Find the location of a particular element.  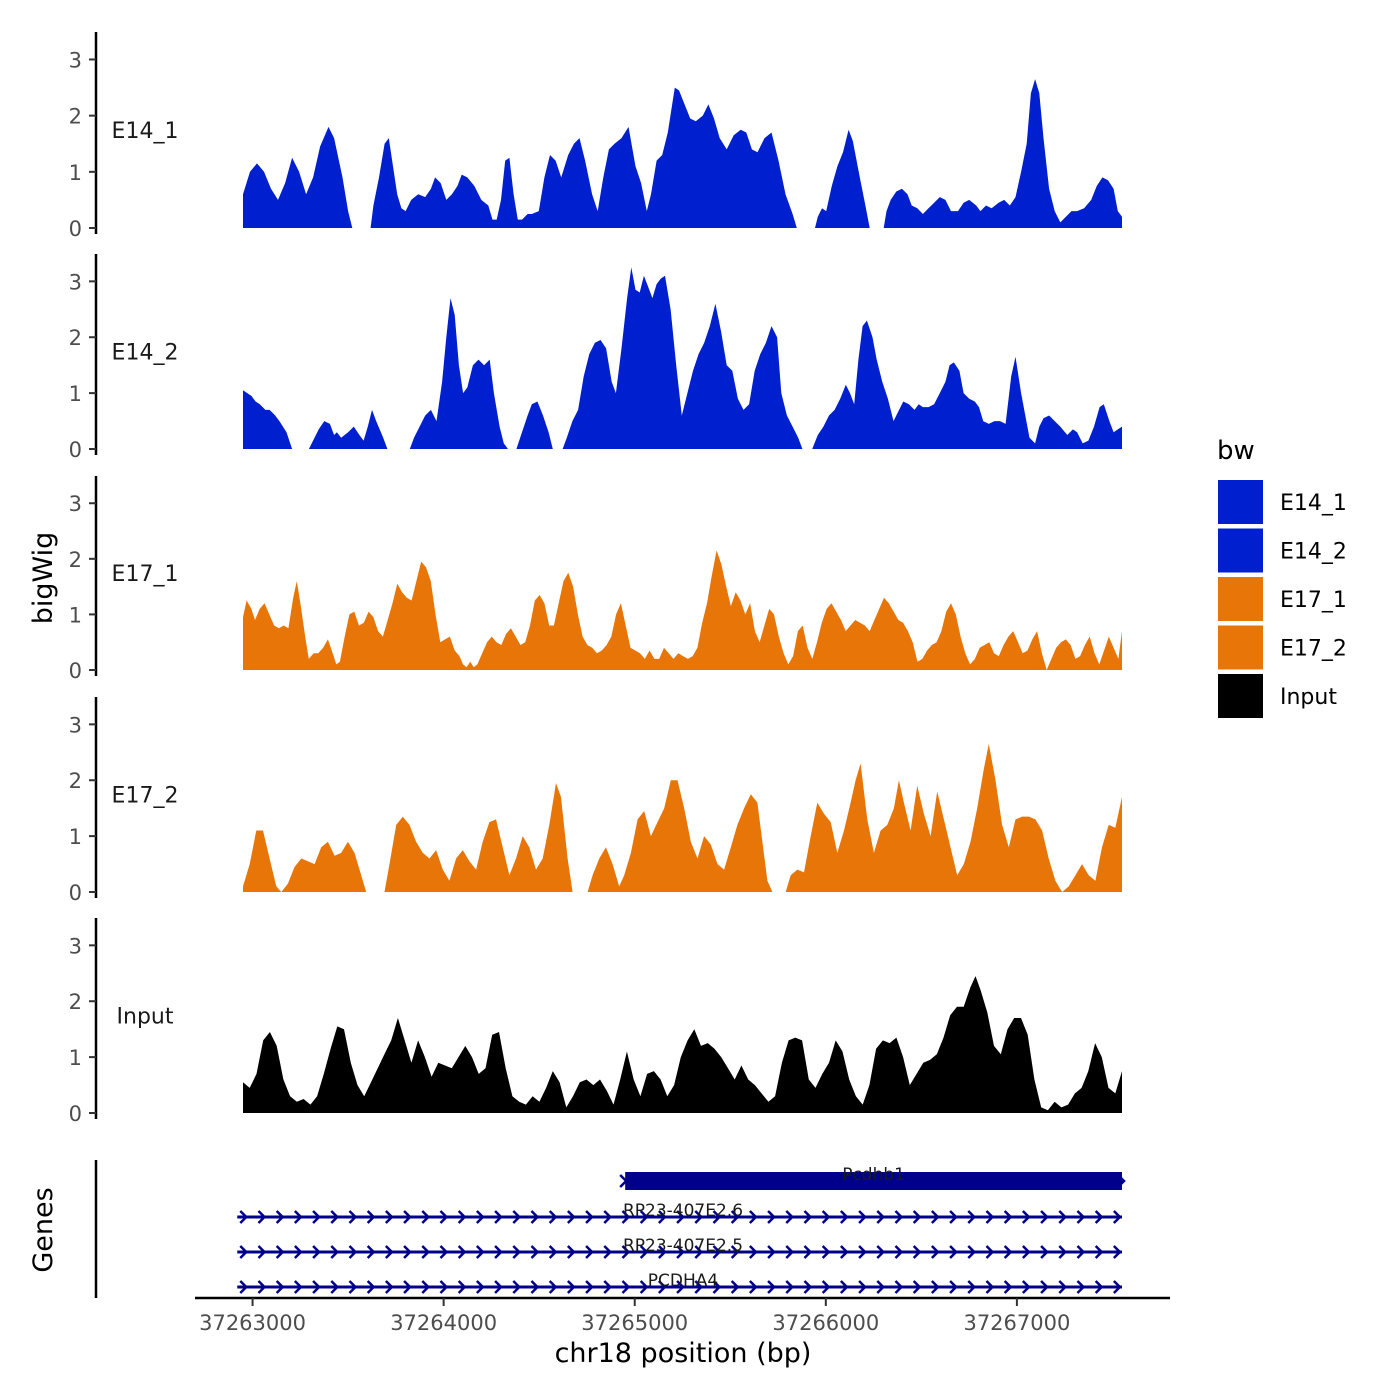

legend-label: E17_1 is located at coordinates (1313, 600).